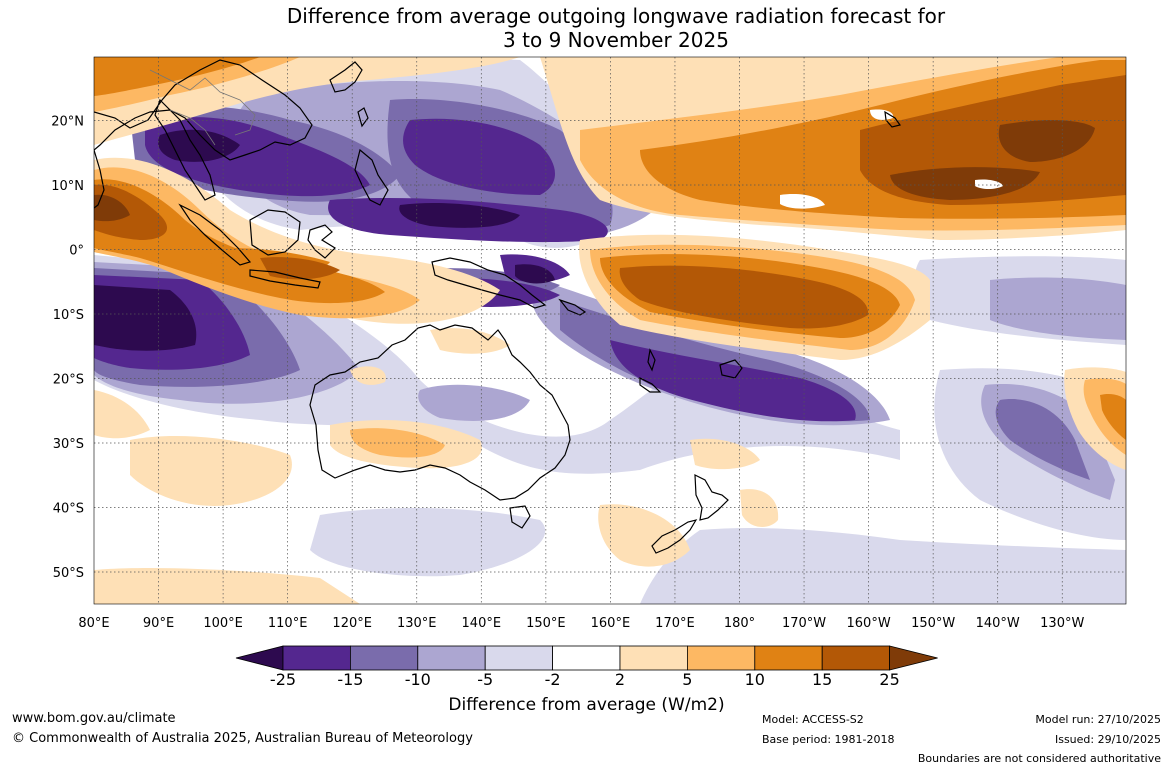 This screenshot has width=1173, height=770. Describe the element at coordinates (651, 360) in the screenshot. I see `vanuatu-coast` at that location.